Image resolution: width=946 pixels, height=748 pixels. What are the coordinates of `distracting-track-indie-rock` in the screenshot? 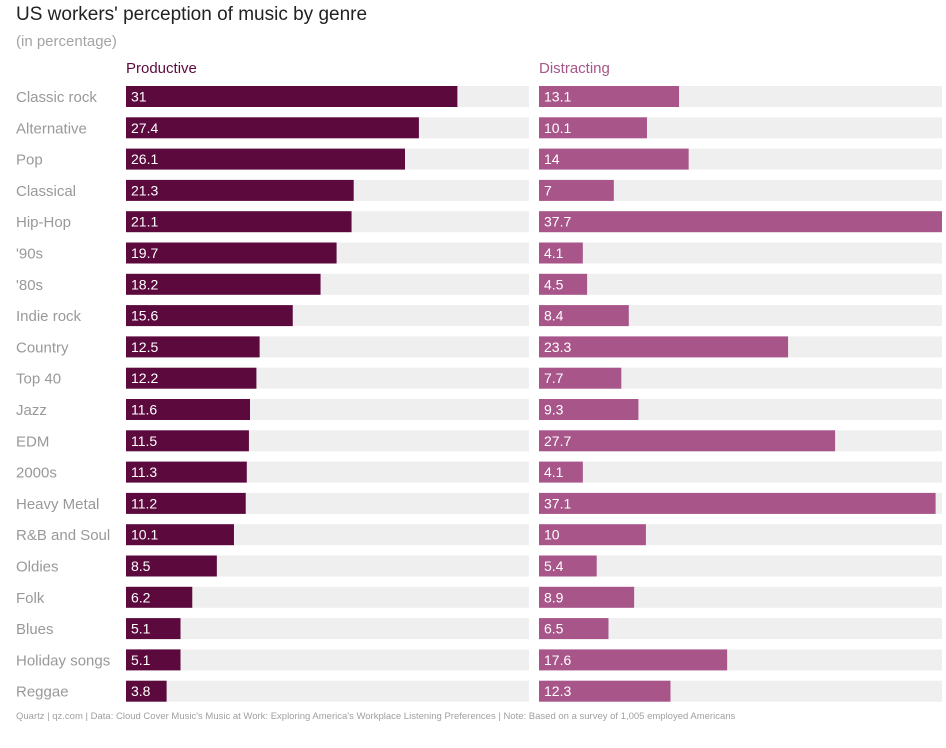 It's located at (740, 316).